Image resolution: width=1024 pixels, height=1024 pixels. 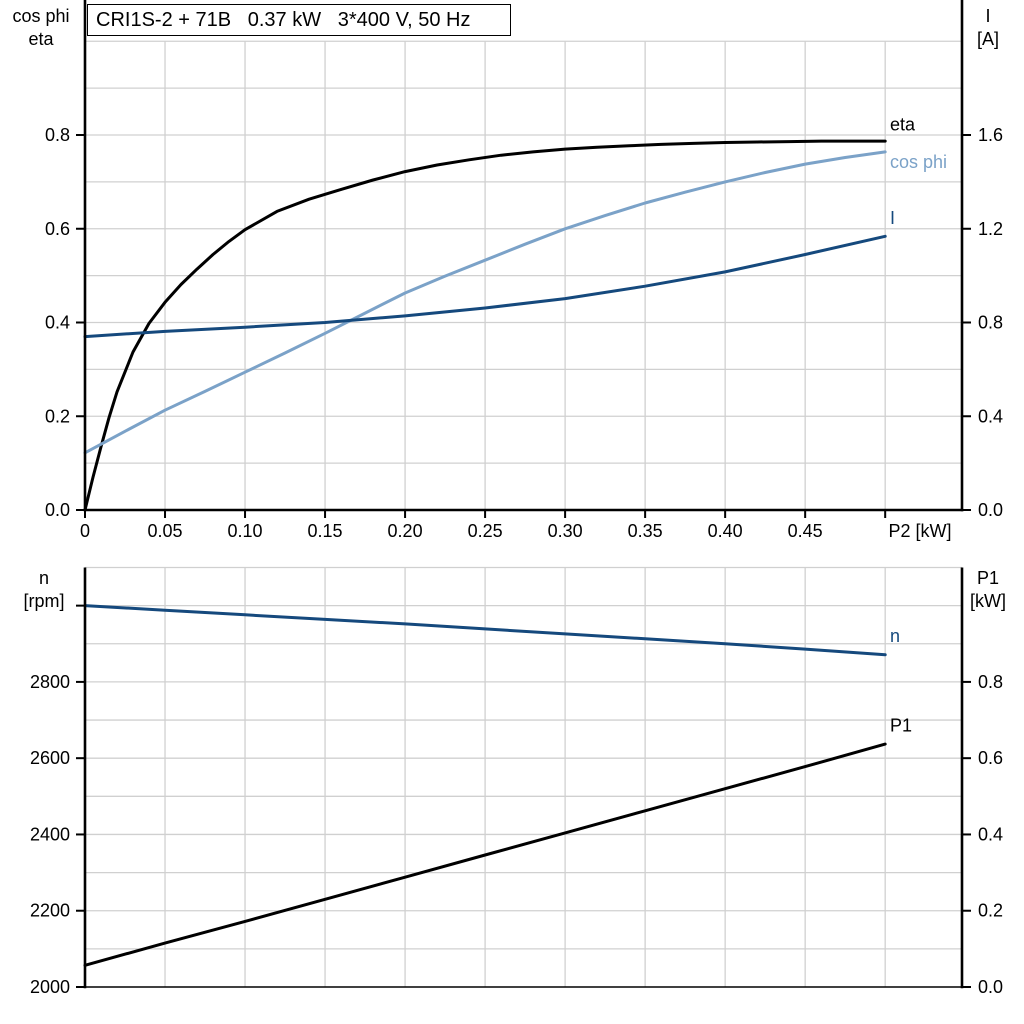 I want to click on left-tick-label: 0.0, so click(x=57, y=510).